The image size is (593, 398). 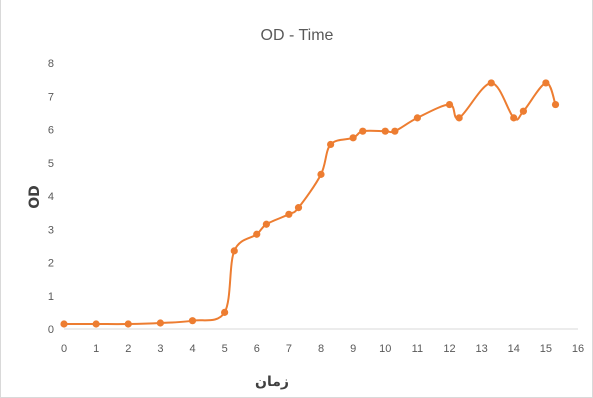 I want to click on x-tick-label: 5, so click(x=225, y=349).